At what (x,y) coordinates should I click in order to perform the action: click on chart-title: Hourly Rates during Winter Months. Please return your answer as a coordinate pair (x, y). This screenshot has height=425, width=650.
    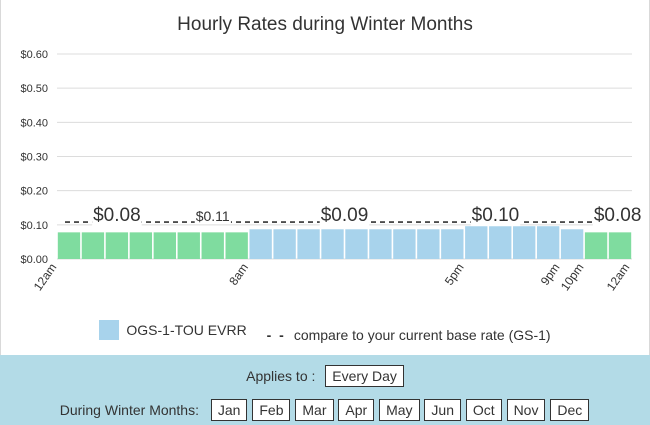
    Looking at the image, I should click on (325, 24).